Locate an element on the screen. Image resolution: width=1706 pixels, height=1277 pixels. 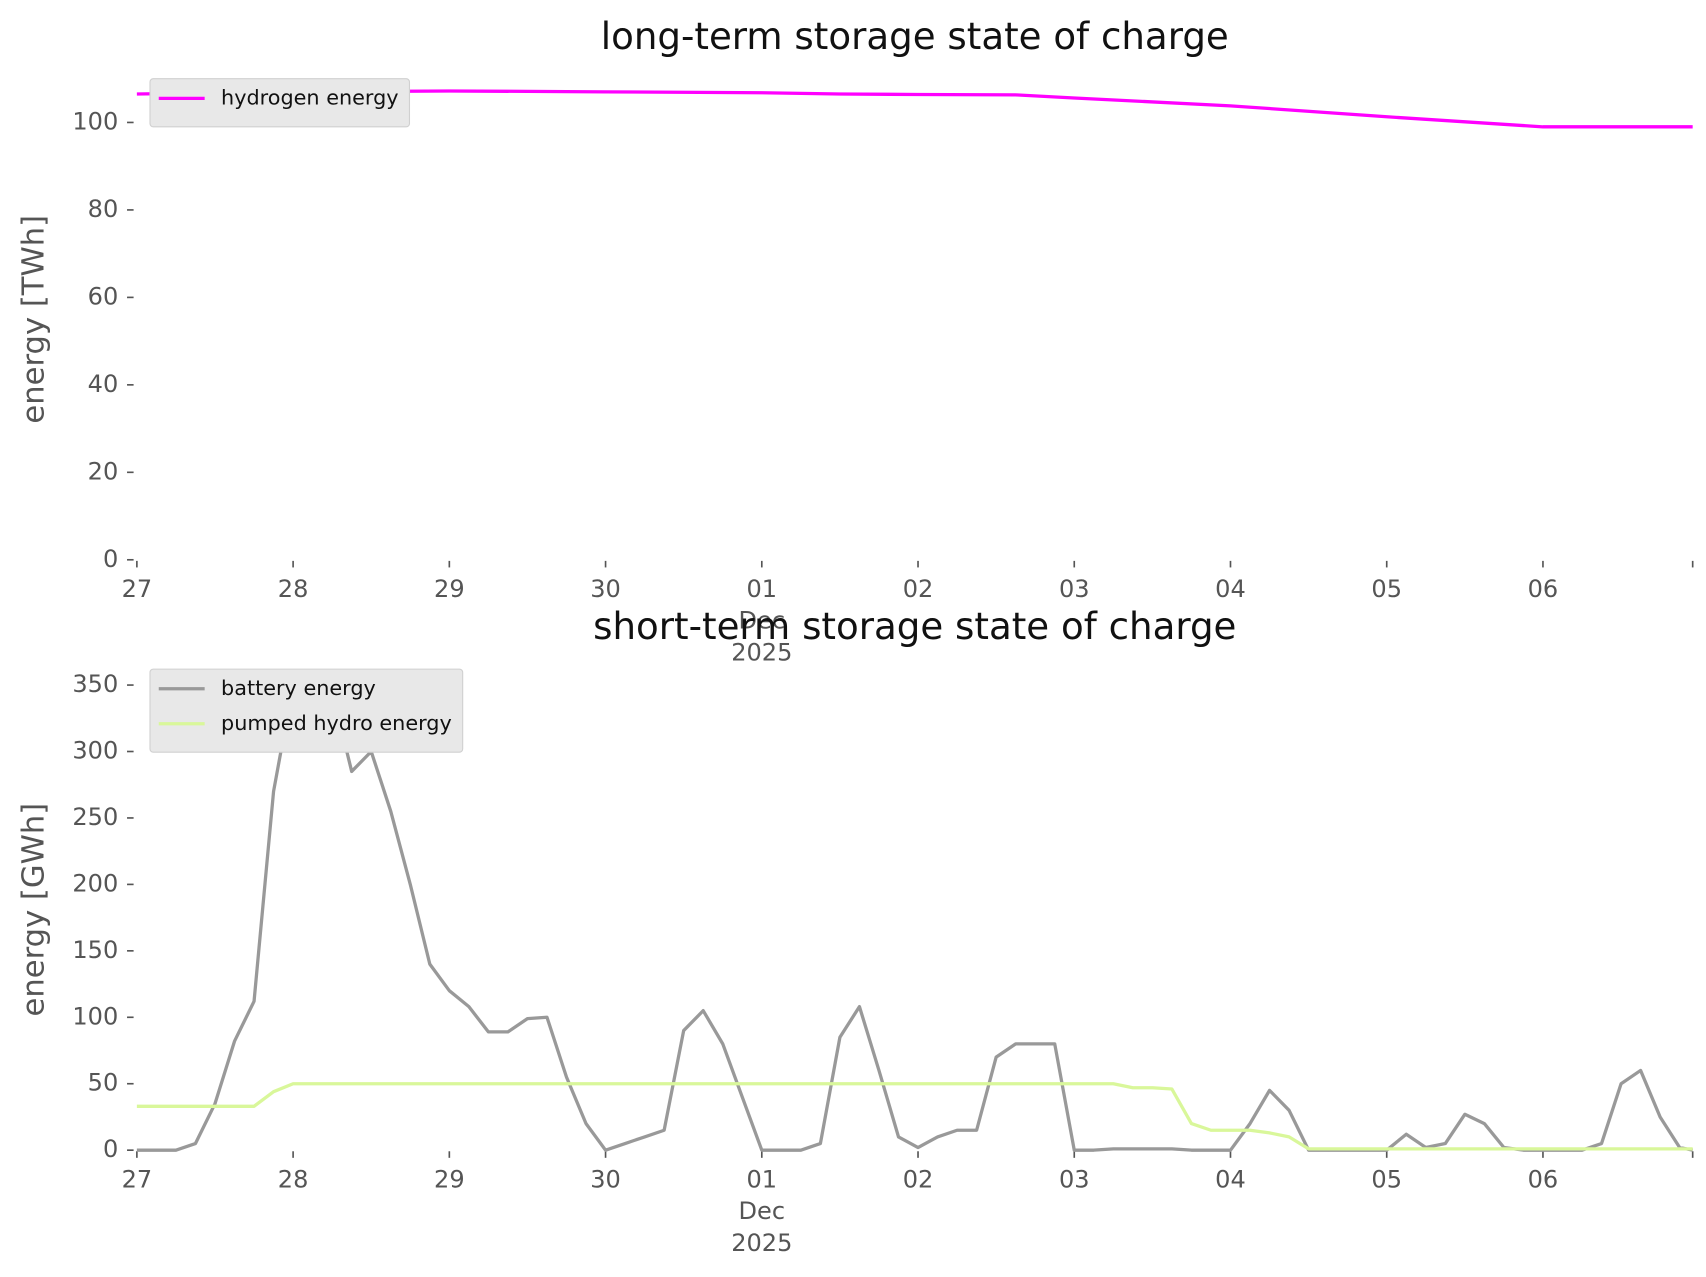
y-tick-label: 40 is located at coordinates (103, 384).